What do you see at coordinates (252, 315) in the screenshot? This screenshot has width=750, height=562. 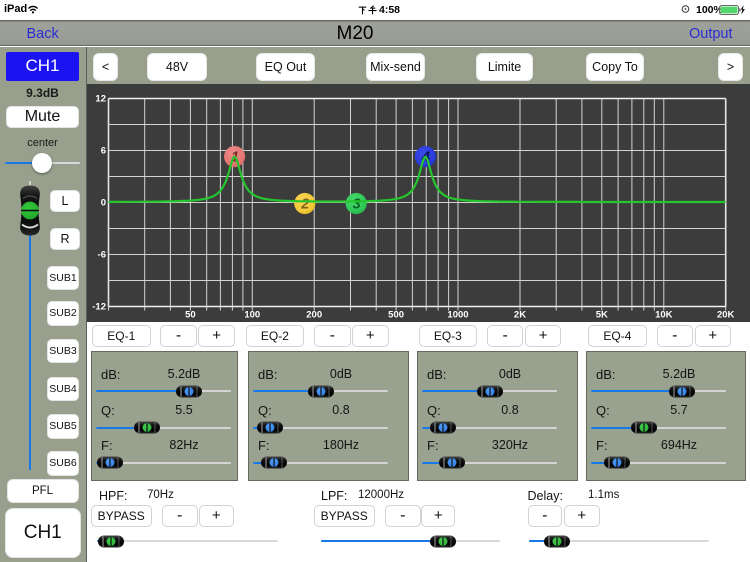 I see `svg-text: 100` at bounding box center [252, 315].